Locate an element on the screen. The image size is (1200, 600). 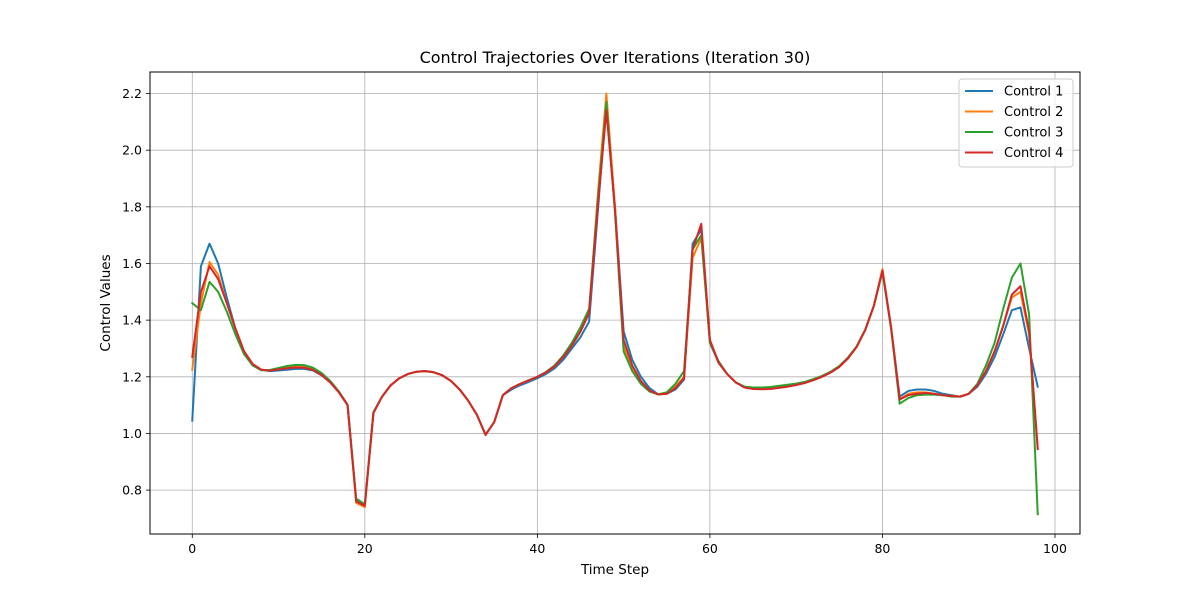
x-tick-label: 40 is located at coordinates (537, 548).